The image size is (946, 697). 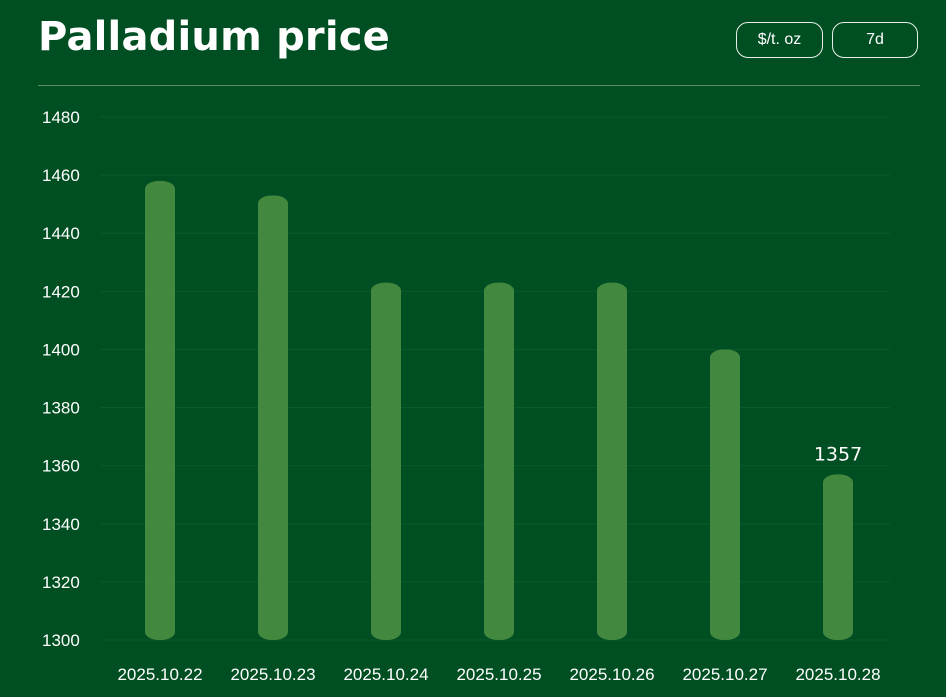 What do you see at coordinates (159, 674) in the screenshot?
I see `x-tick-label: 2025.10.22` at bounding box center [159, 674].